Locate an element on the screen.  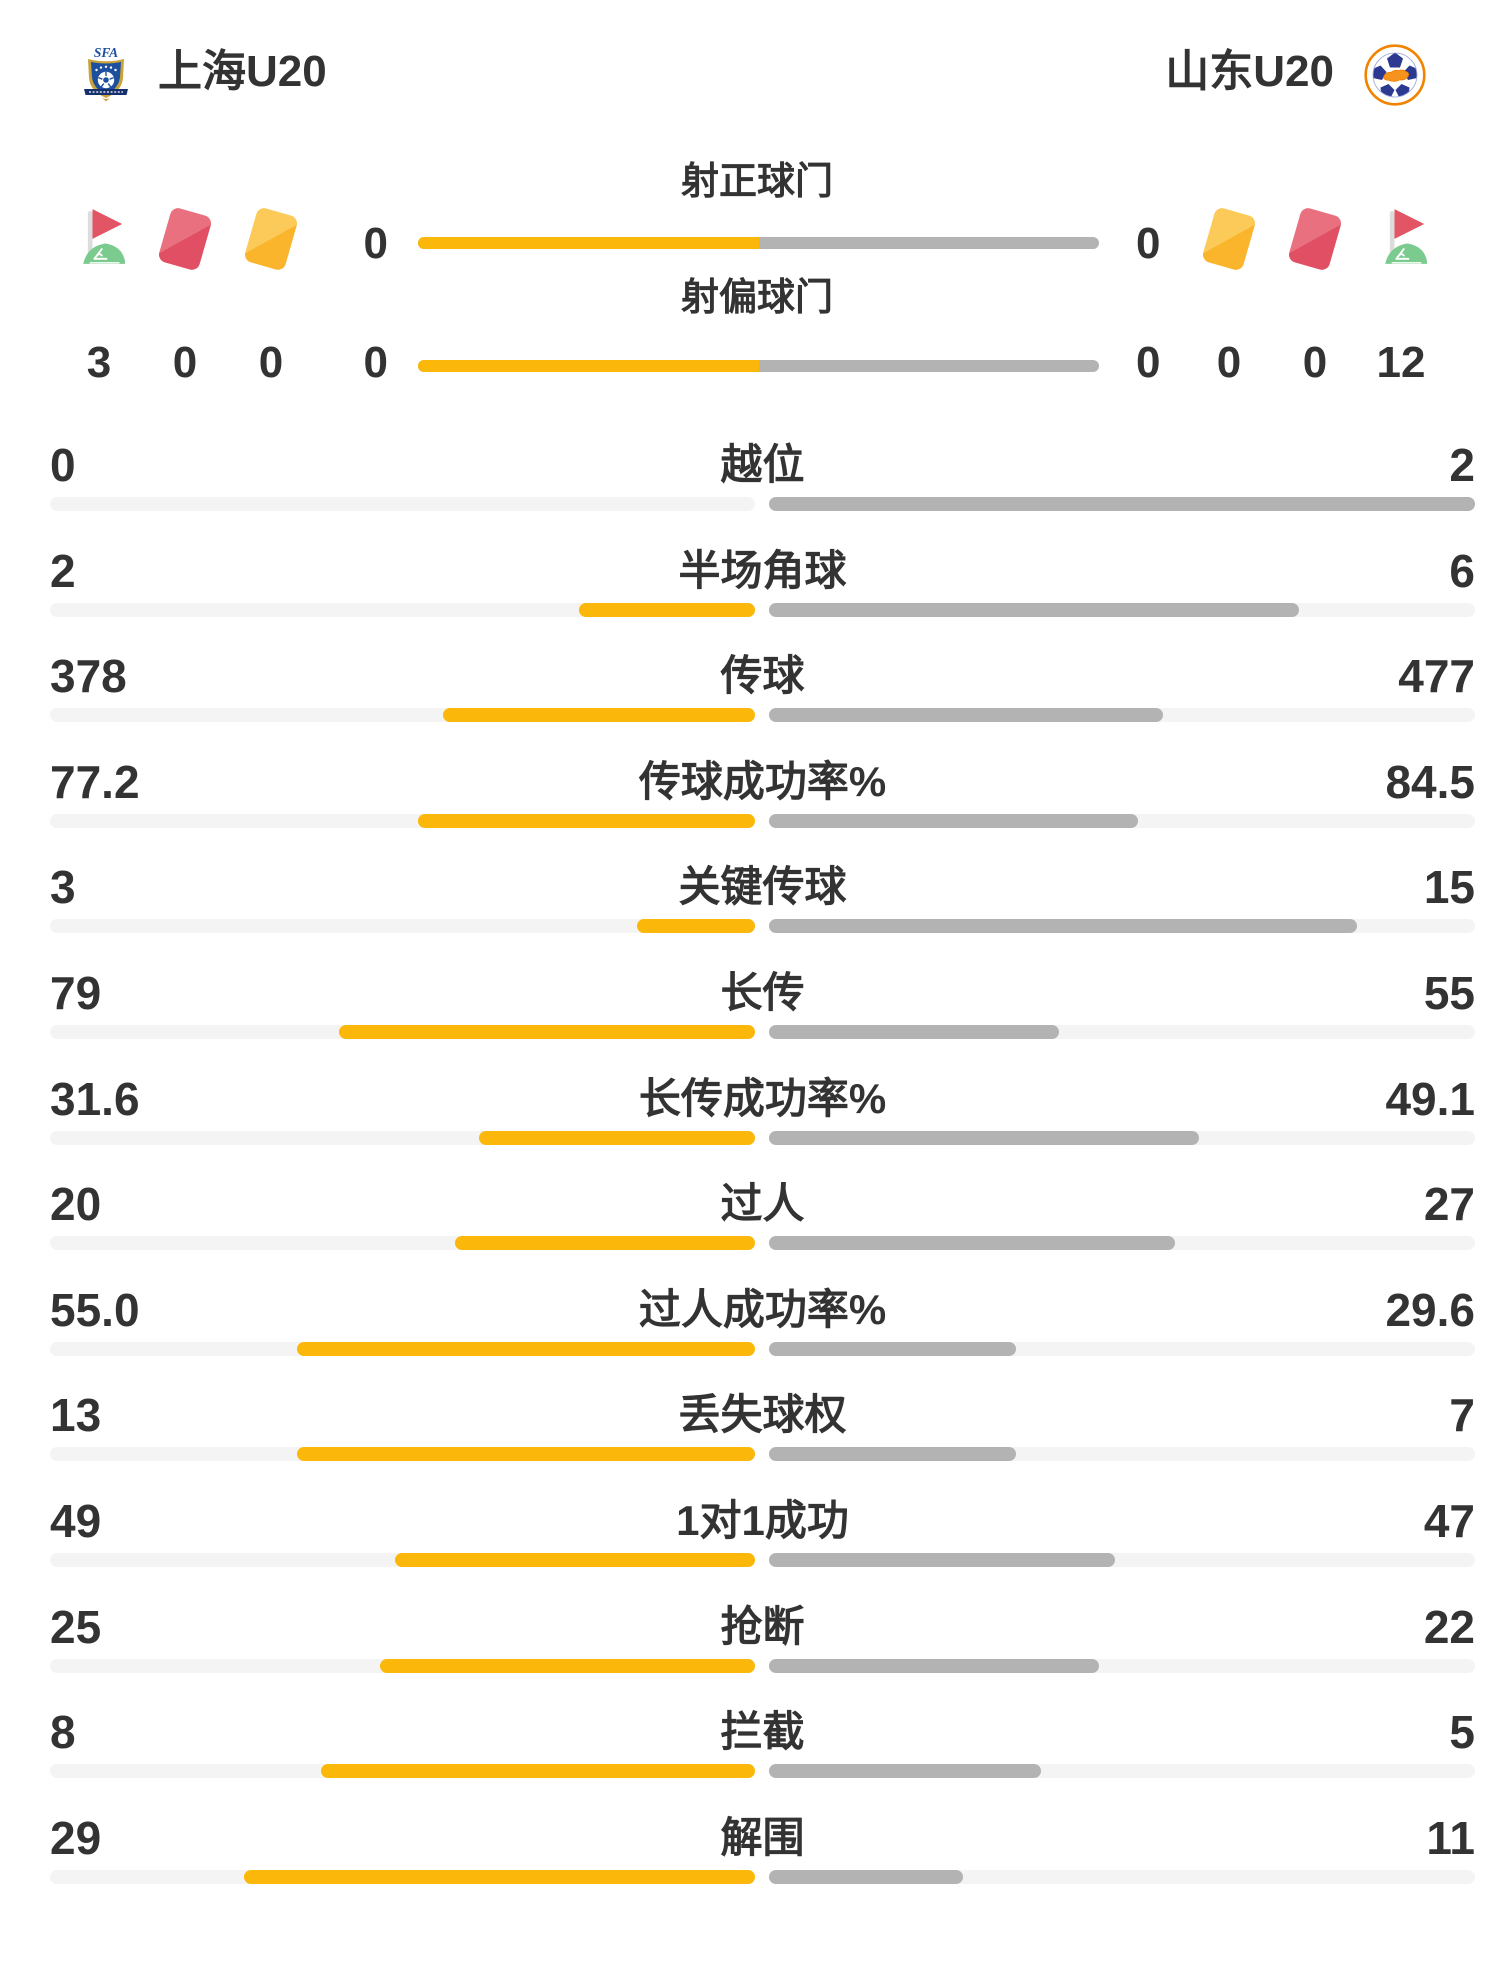
stat-row: 79 长传 55 is located at coordinates (762, 1021).